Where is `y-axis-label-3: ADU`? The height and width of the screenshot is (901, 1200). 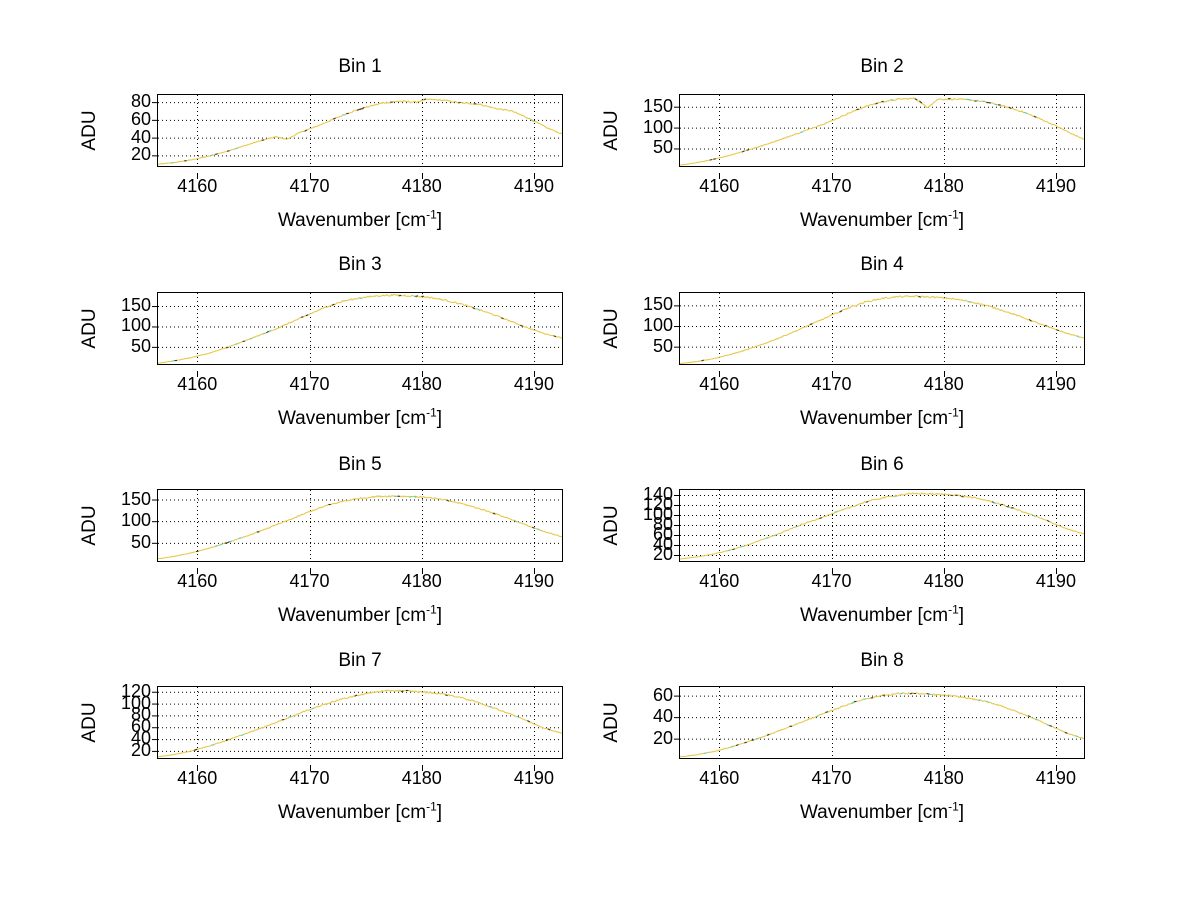 y-axis-label-3: ADU is located at coordinates (89, 328).